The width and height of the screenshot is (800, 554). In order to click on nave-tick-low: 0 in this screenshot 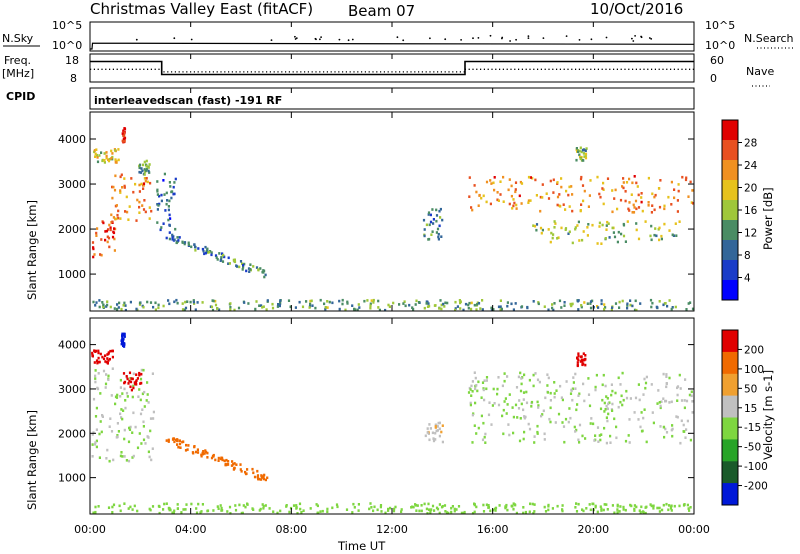, I will do `click(713, 78)`.